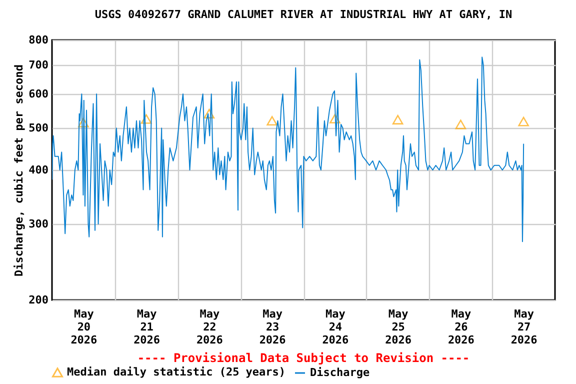 The height and width of the screenshot is (384, 576). I want to click on text: ---- Provisional Data Subject to Revision ----, so click(303, 358).